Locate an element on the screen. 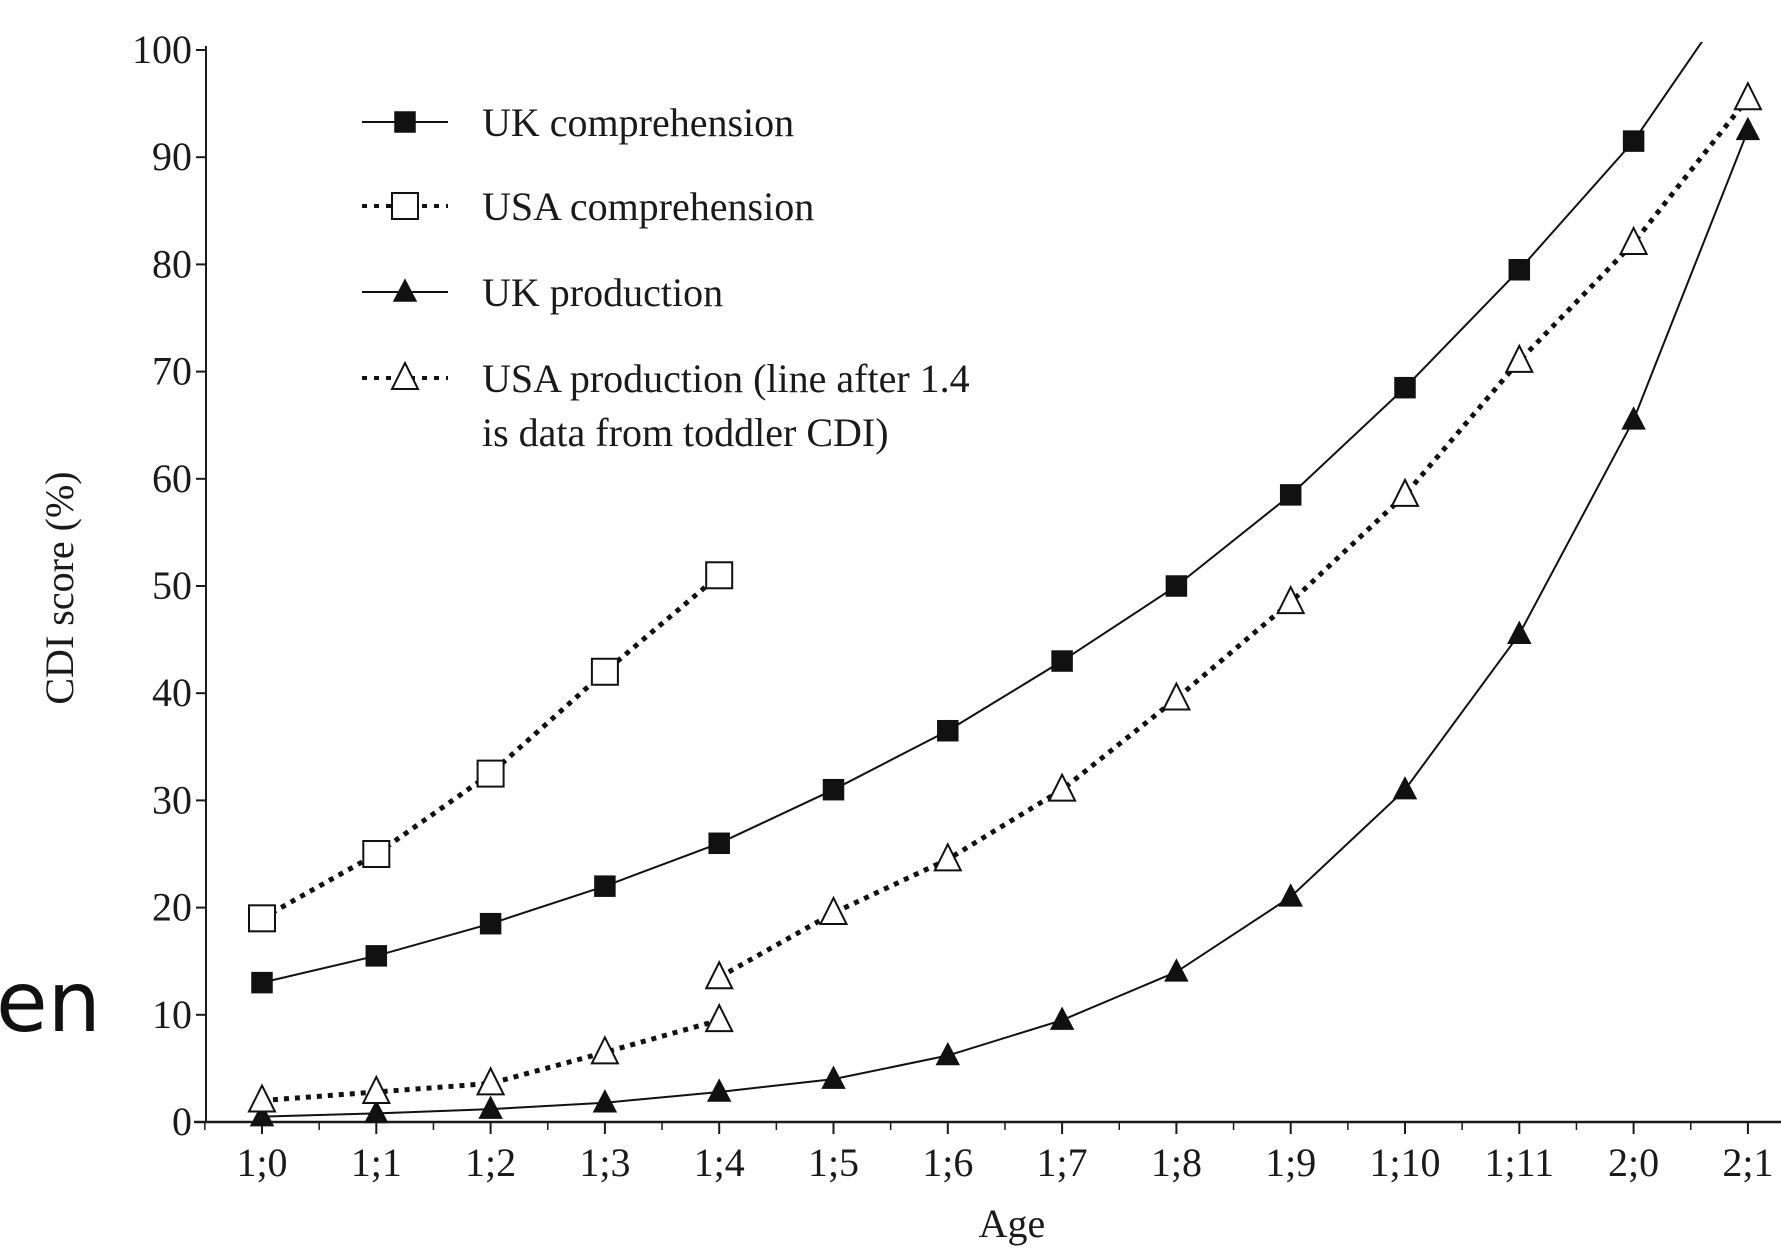  legend-label-4: USA production (line after 1.4 is located at coordinates (726, 378).